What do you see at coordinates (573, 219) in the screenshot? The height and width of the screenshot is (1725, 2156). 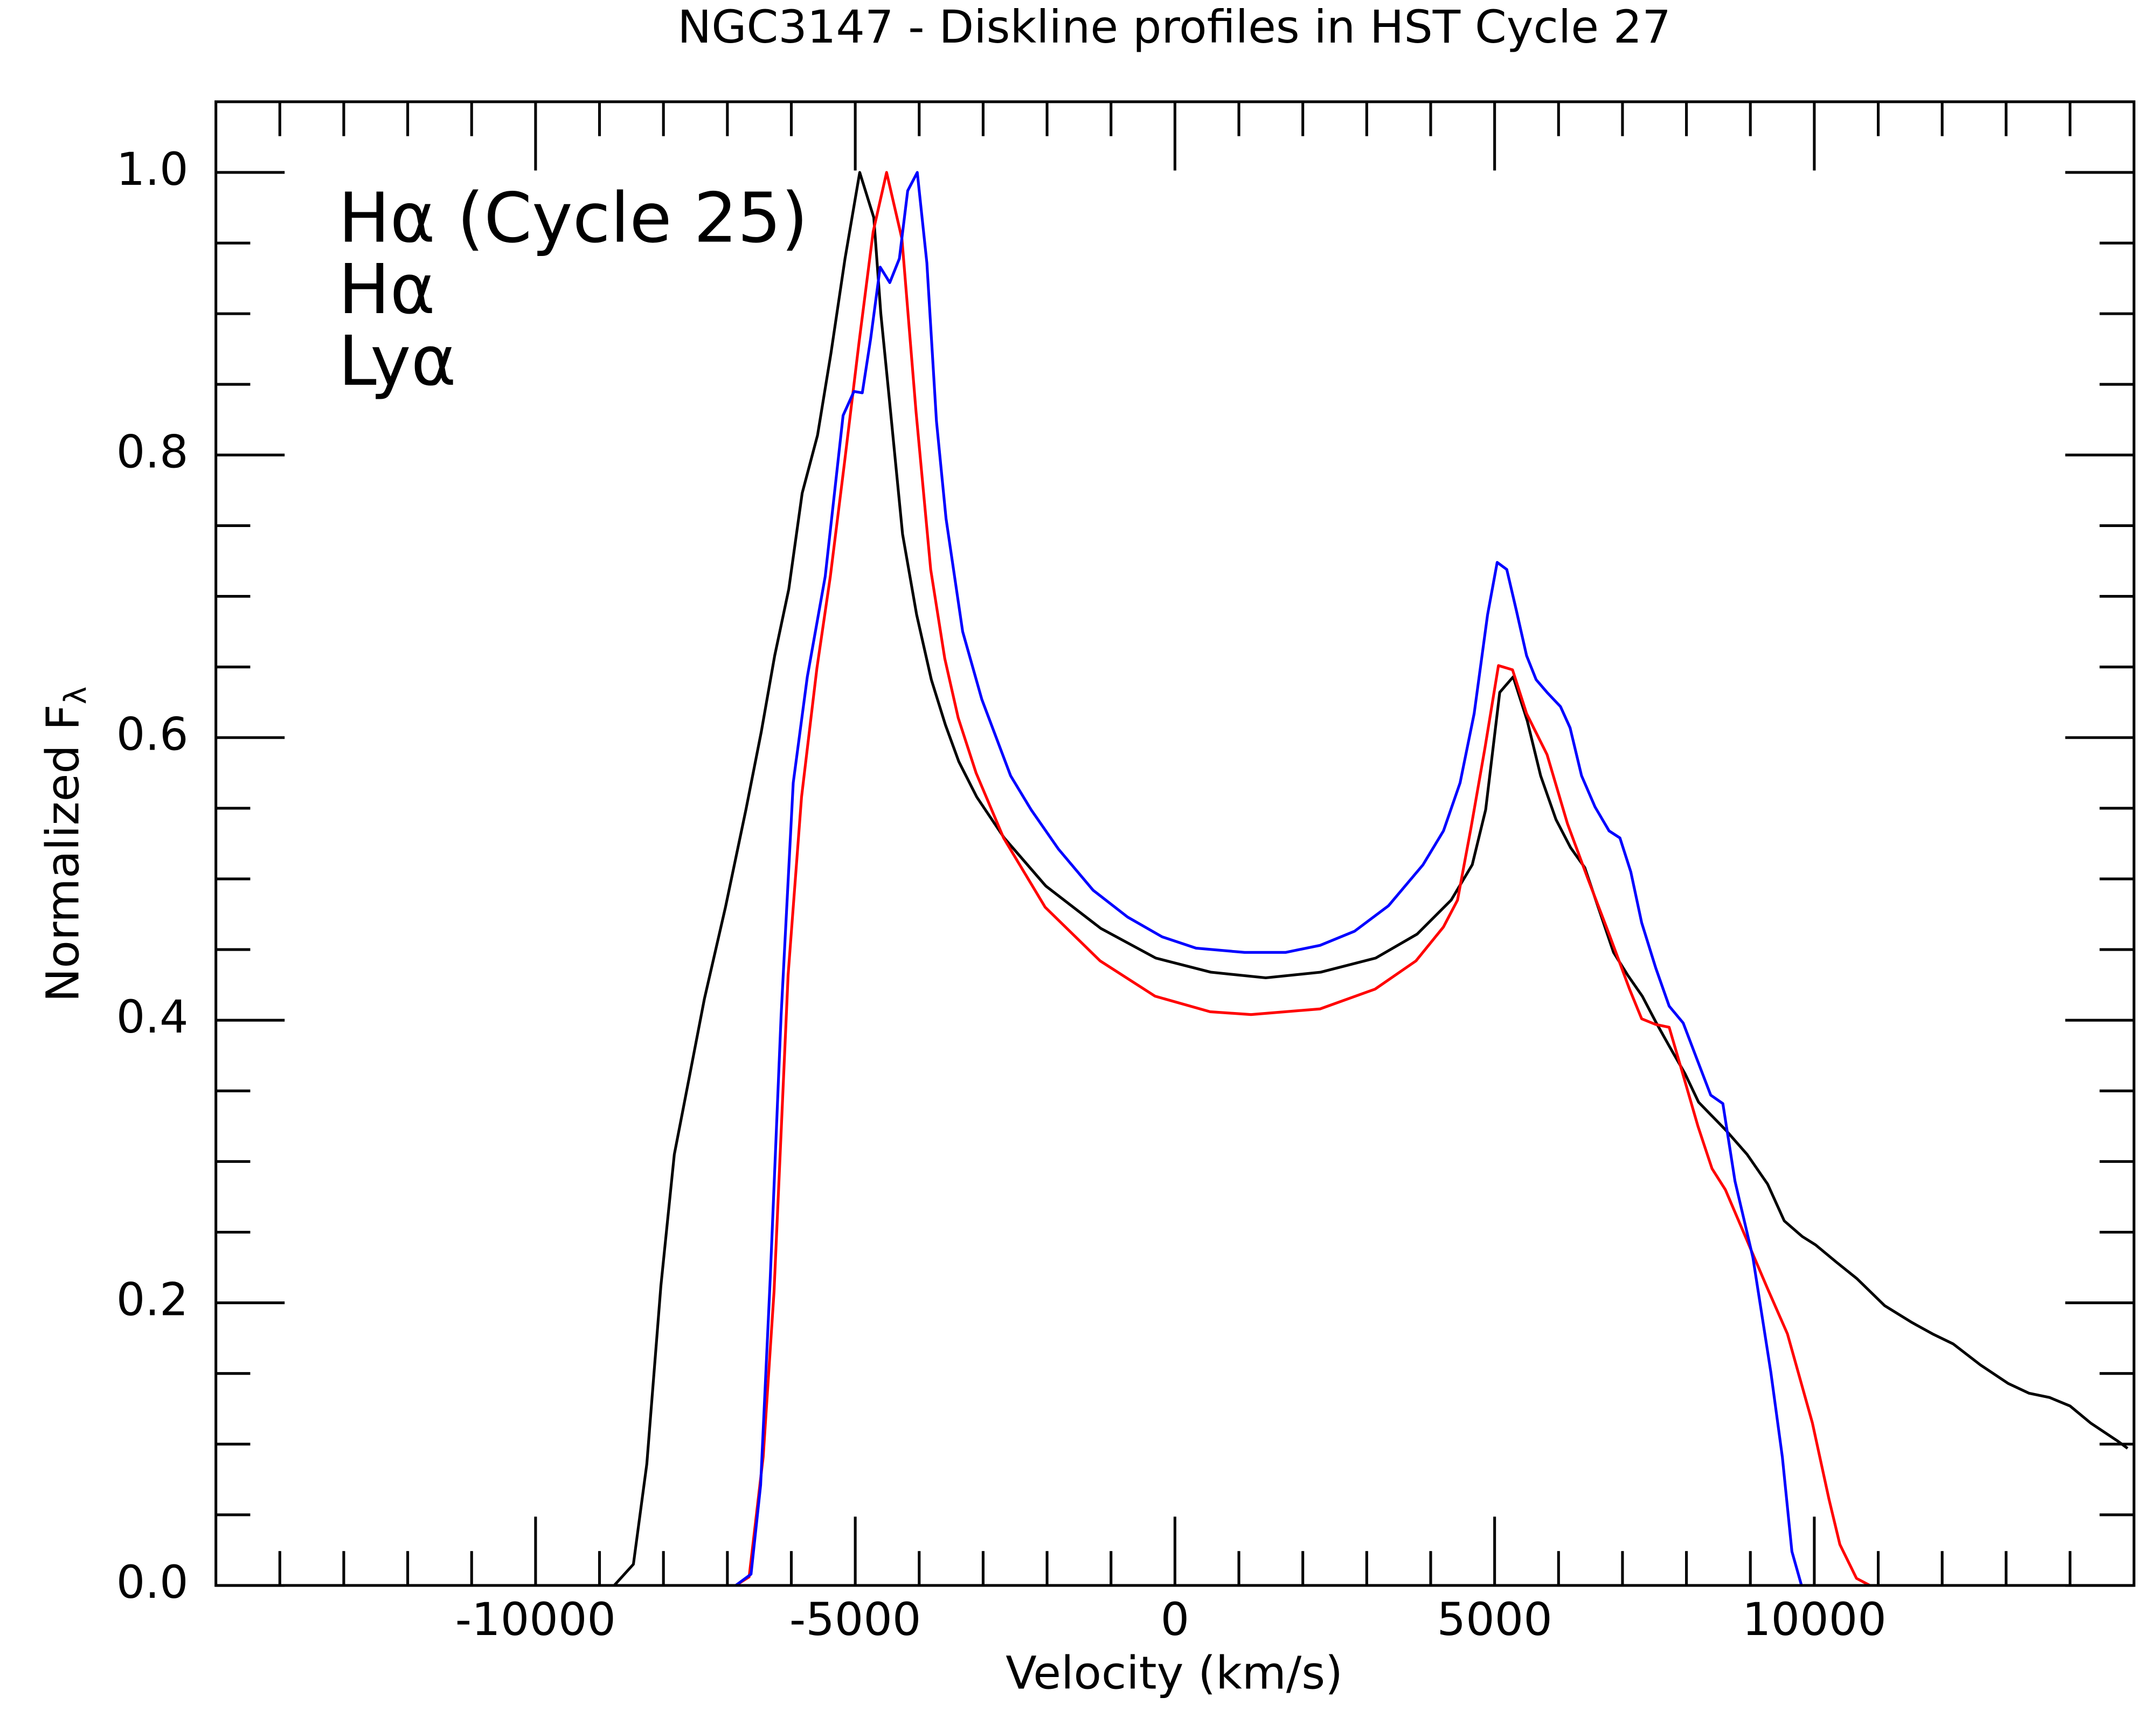 I see `legend-entry: Hα (Cycle 25)` at bounding box center [573, 219].